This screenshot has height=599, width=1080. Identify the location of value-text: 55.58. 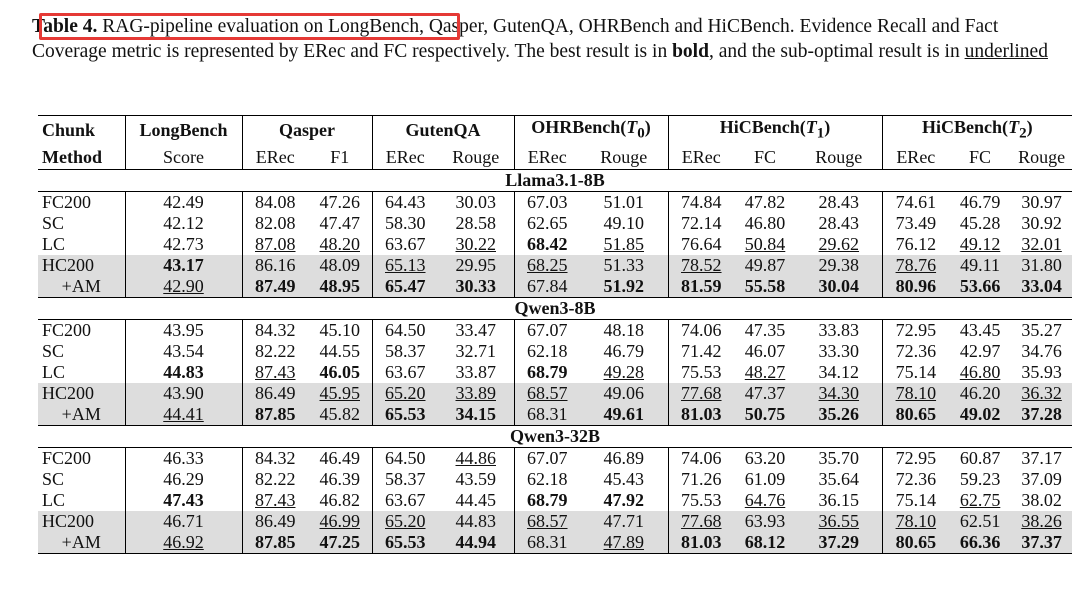
(765, 285).